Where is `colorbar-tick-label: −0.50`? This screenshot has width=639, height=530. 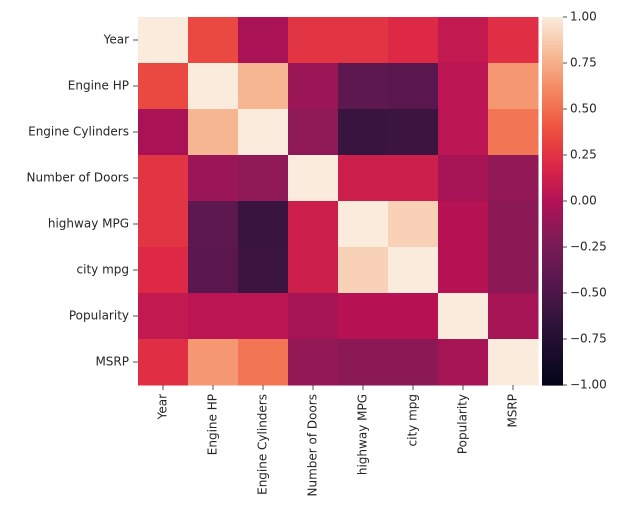
colorbar-tick-label: −0.50 is located at coordinates (588, 293).